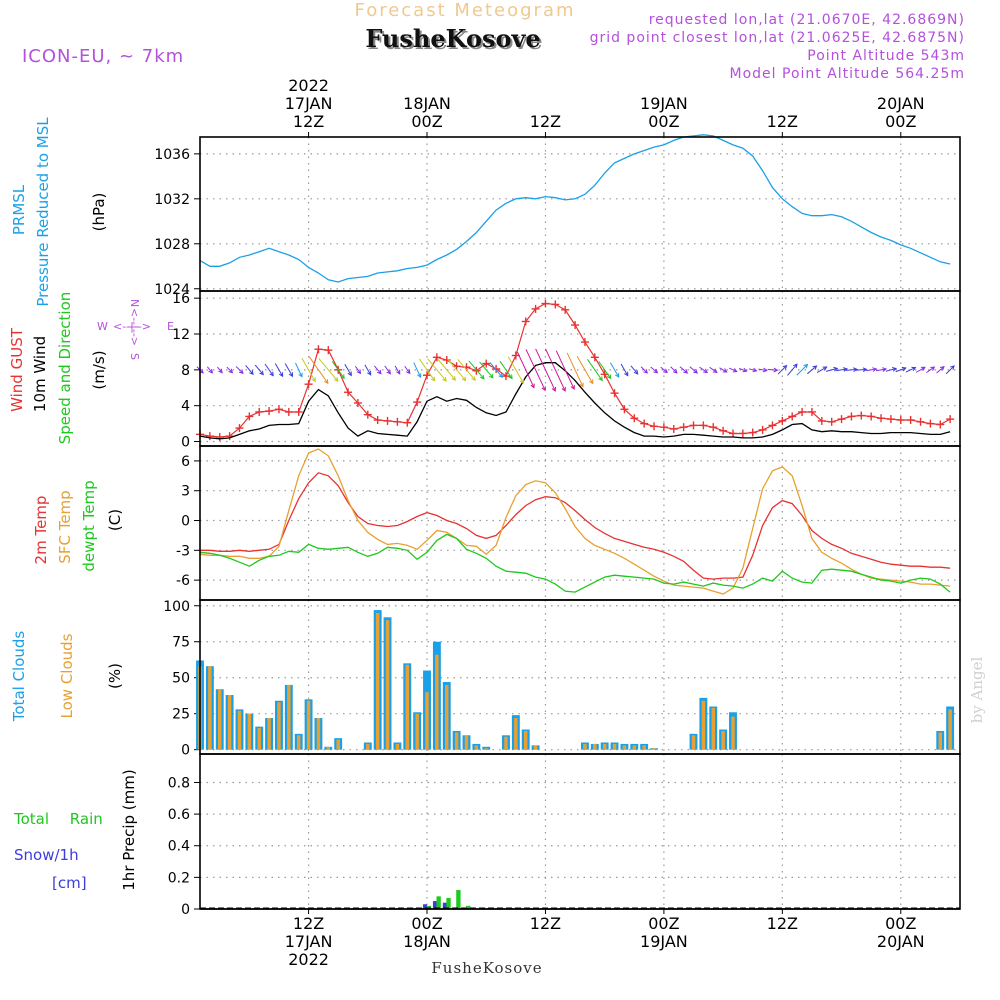  Describe the element at coordinates (664, 103) in the screenshot. I see `tick-label-x-top-3-0: 19JAN` at that location.